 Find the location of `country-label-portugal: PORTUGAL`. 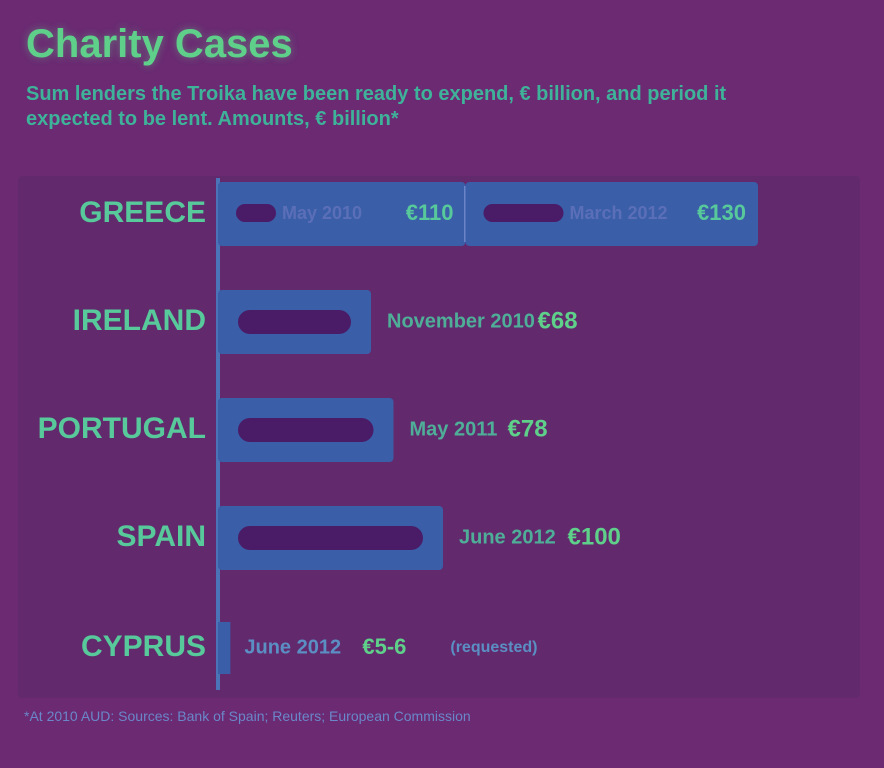

country-label-portugal: PORTUGAL is located at coordinates (122, 428).